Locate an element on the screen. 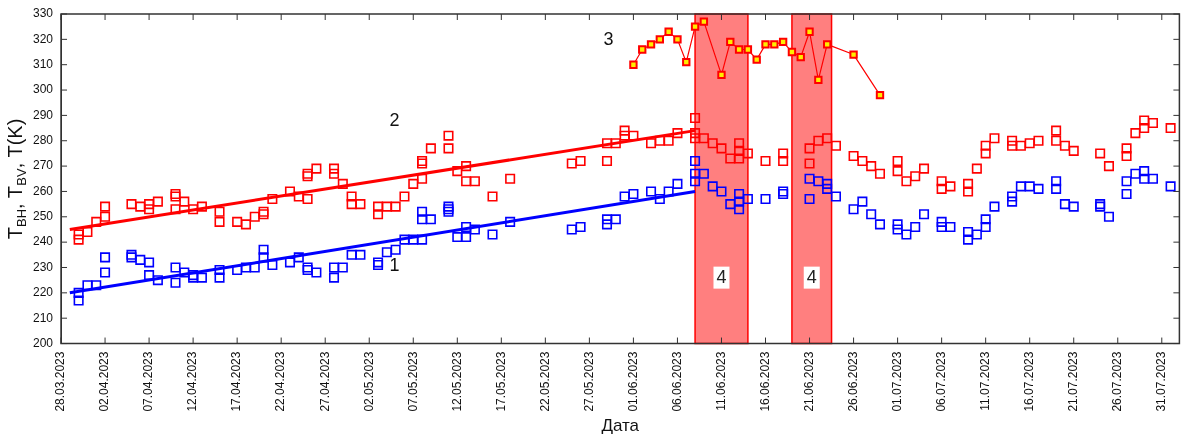 The width and height of the screenshot is (1187, 441). x-tick-label: 02.05.2023 is located at coordinates (368, 381).